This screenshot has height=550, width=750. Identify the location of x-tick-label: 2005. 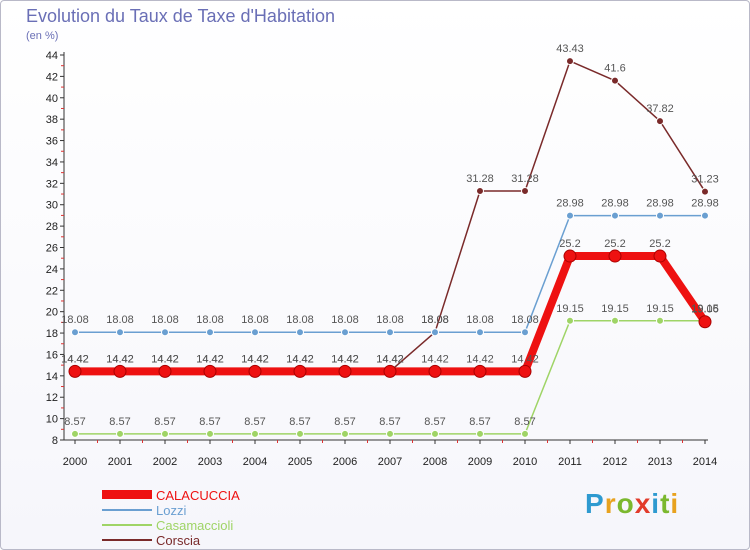
(300, 462).